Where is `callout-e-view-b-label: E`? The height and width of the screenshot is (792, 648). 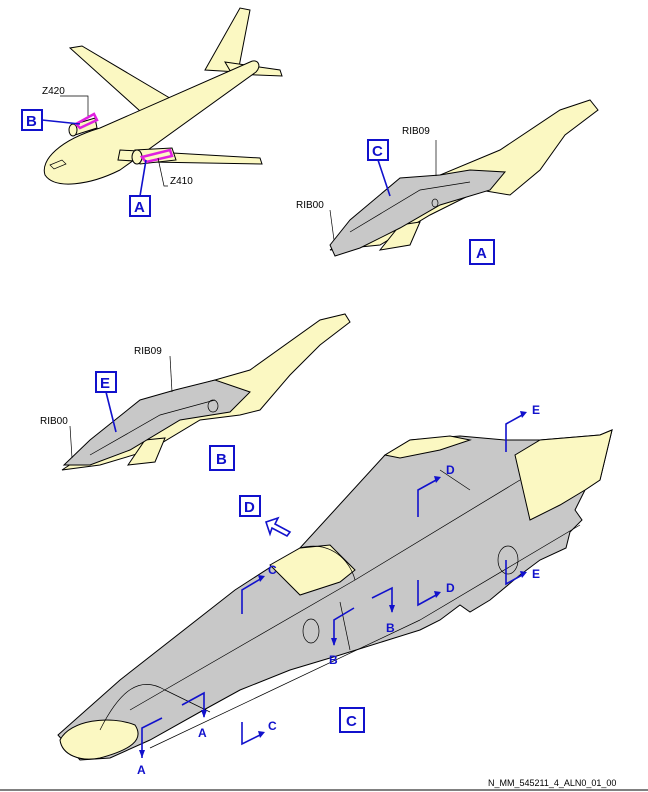
callout-e-view-b-label: E is located at coordinates (105, 383).